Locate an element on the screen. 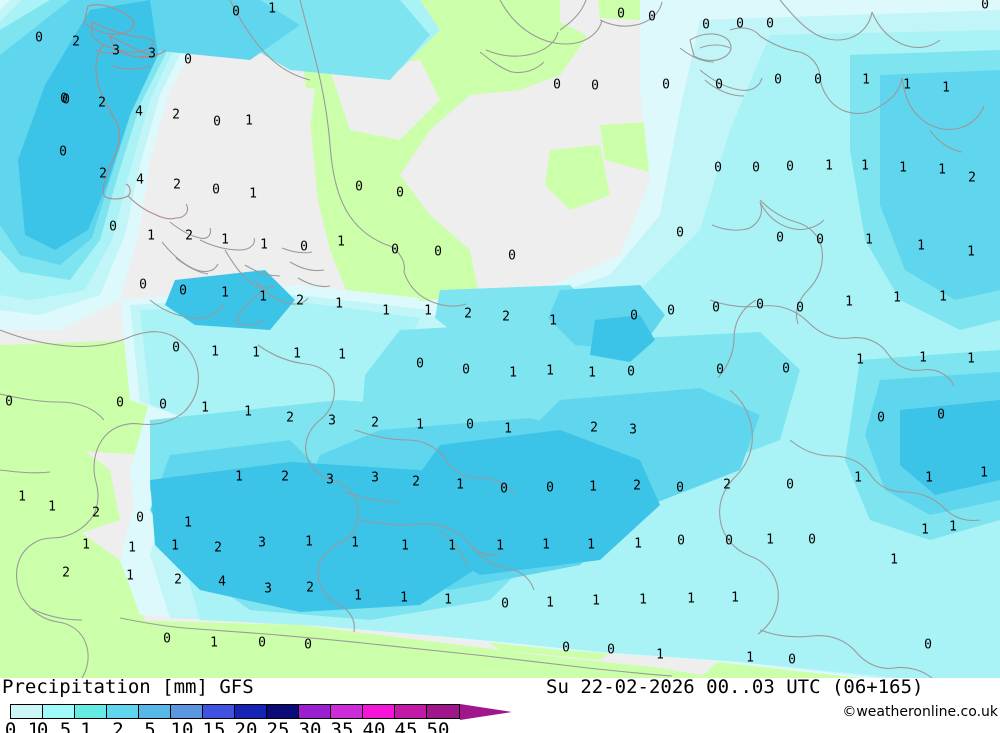 The height and width of the screenshot is (733, 1000). legend-tick-30: 30 is located at coordinates (310, 726).